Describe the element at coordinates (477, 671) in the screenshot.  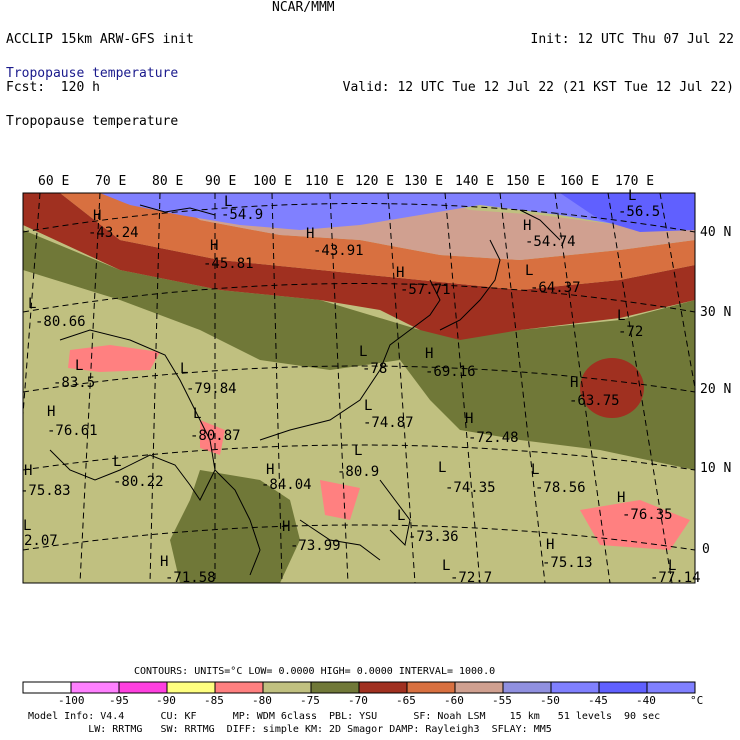
I see `interval-value: 1000.0` at that location.